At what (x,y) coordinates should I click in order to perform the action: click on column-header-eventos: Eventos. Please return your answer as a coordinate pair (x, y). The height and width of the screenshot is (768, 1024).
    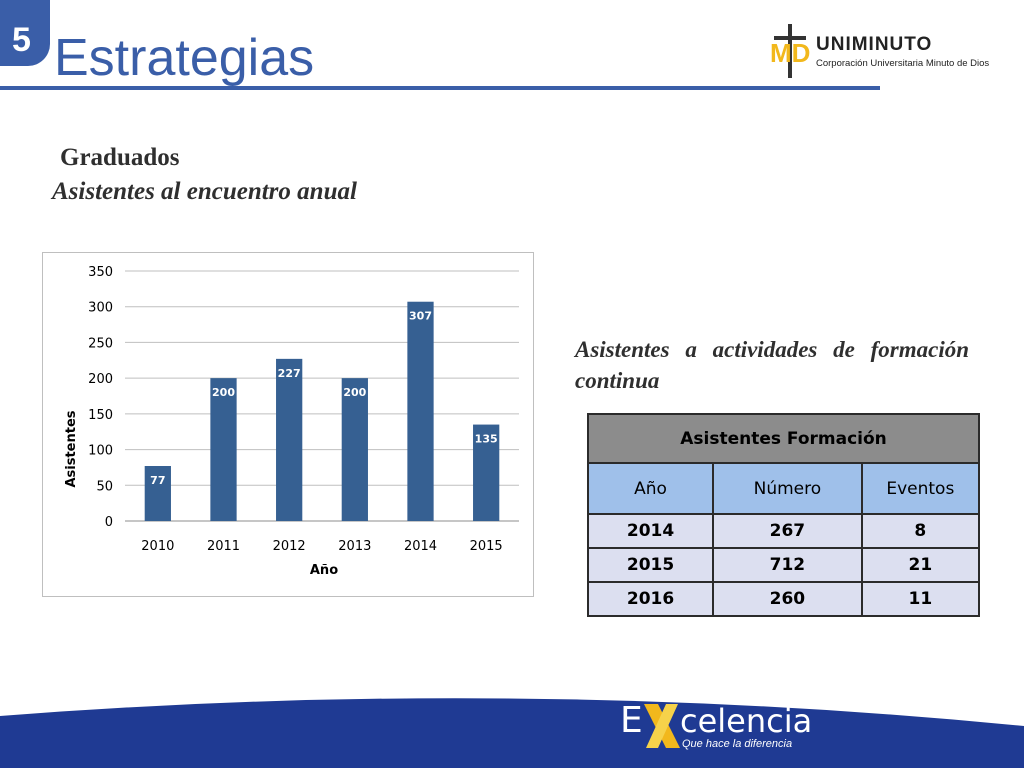
    Looking at the image, I should click on (920, 488).